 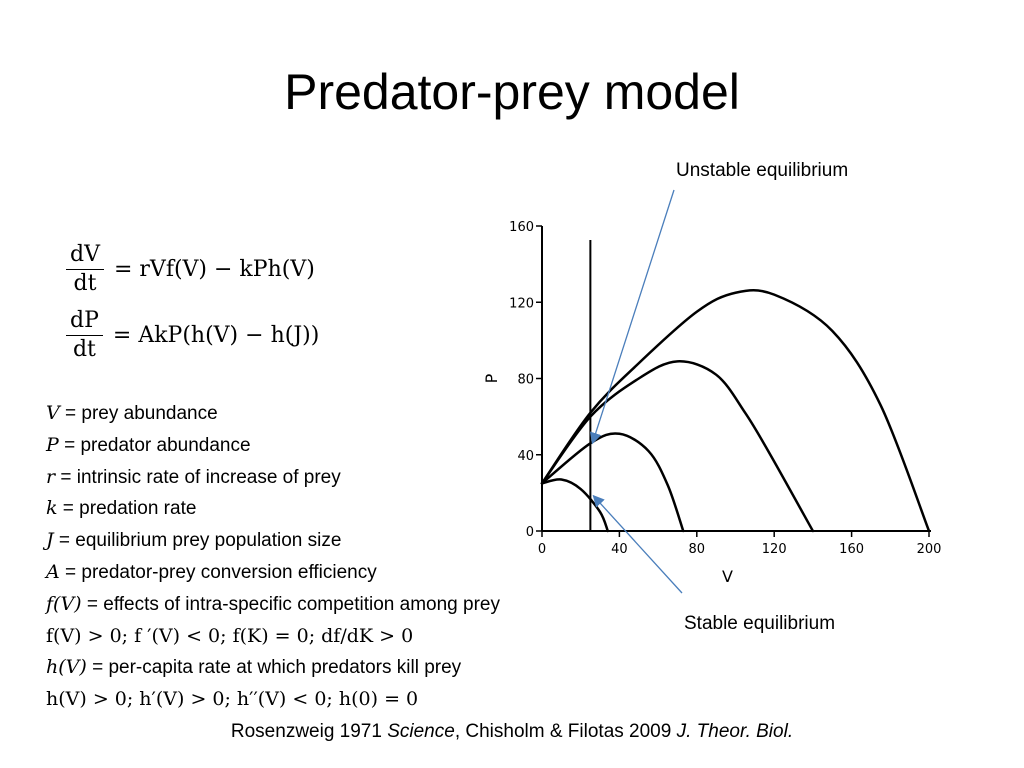 What do you see at coordinates (697, 549) in the screenshot?
I see `x-tick-label: 80` at bounding box center [697, 549].